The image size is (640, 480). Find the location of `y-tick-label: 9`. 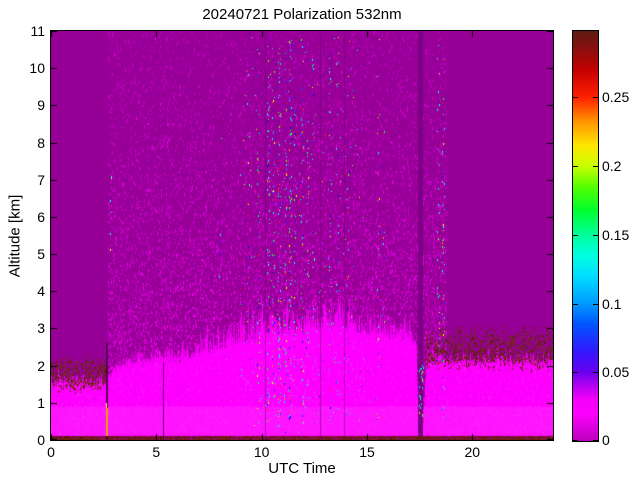

y-tick-label: 9 is located at coordinates (41, 105).